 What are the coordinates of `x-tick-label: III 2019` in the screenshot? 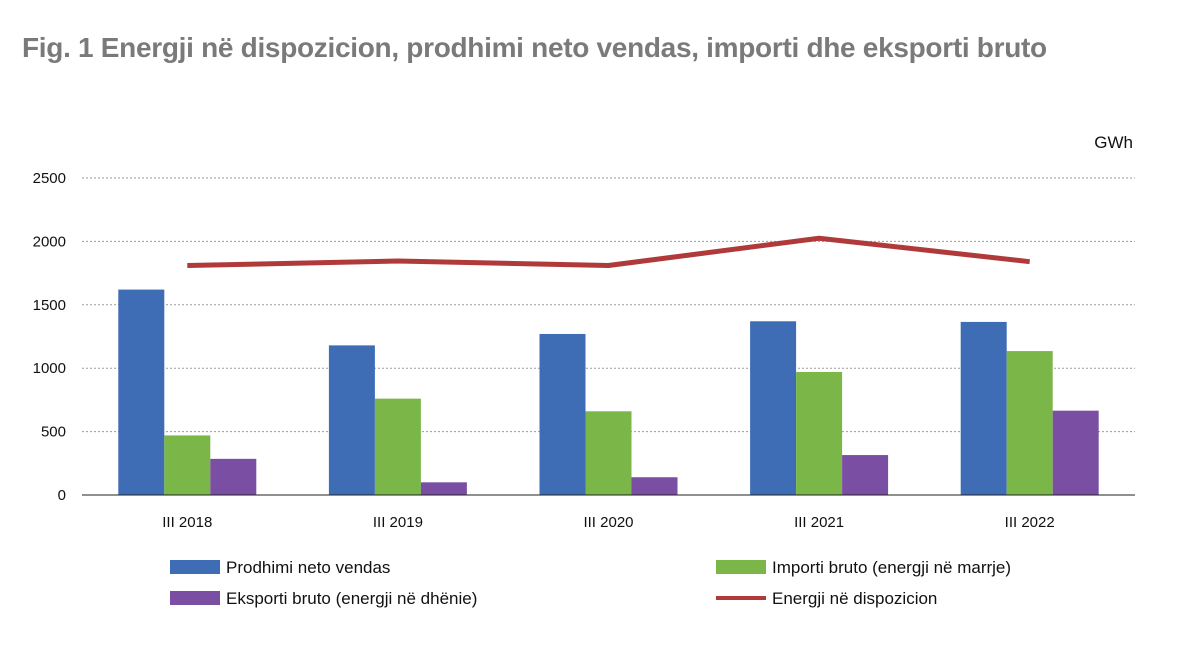 It's located at (398, 522).